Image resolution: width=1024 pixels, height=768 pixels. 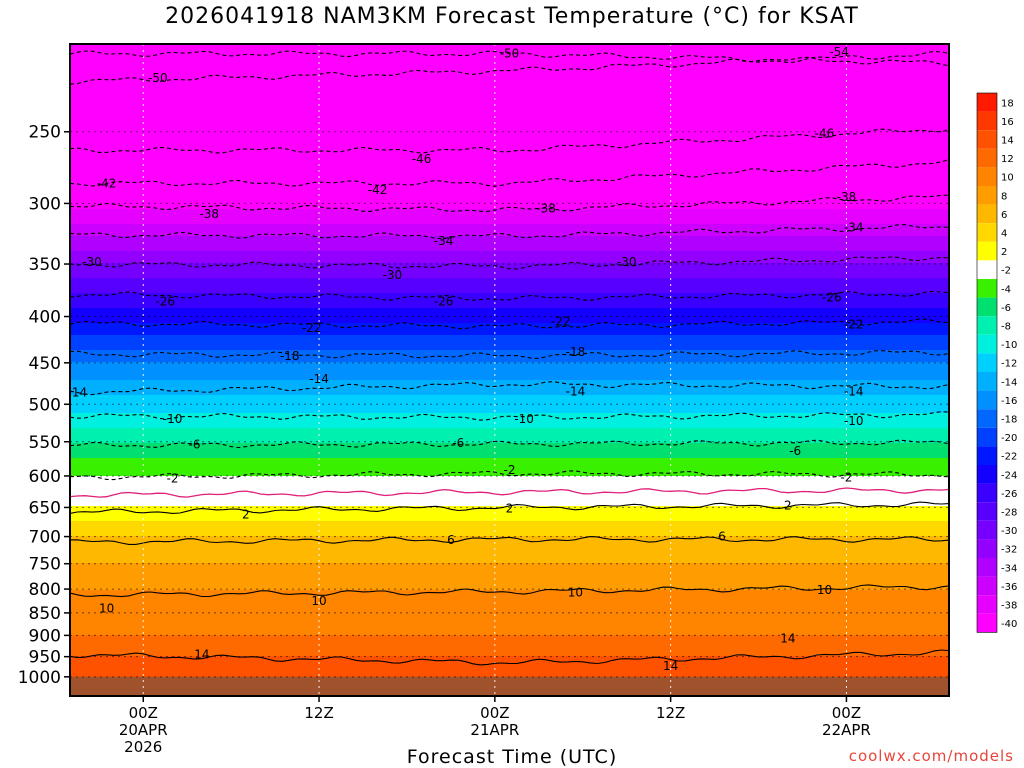 What do you see at coordinates (931, 756) in the screenshot?
I see `credit-link: coolwx.com/models` at bounding box center [931, 756].